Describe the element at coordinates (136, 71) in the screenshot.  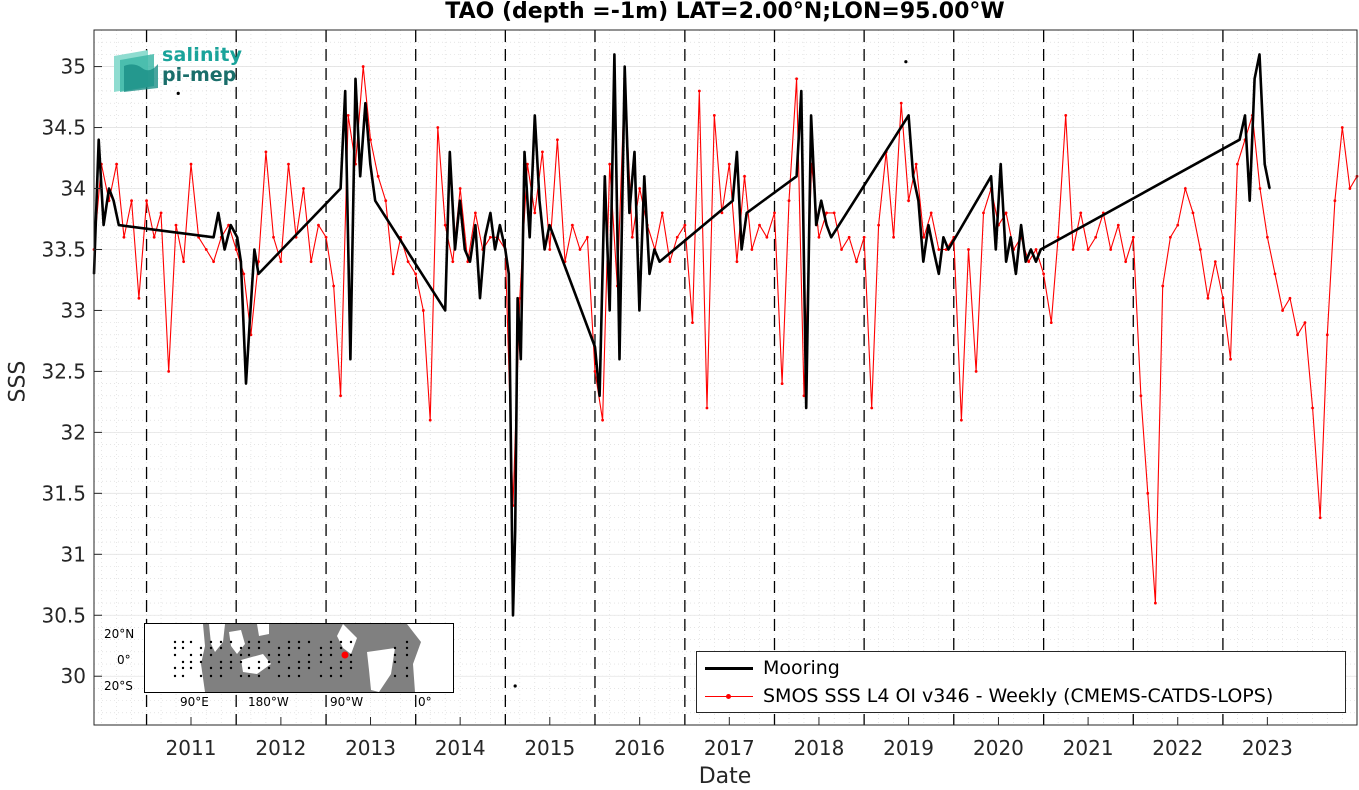
I see `wave-logo-icon` at that location.